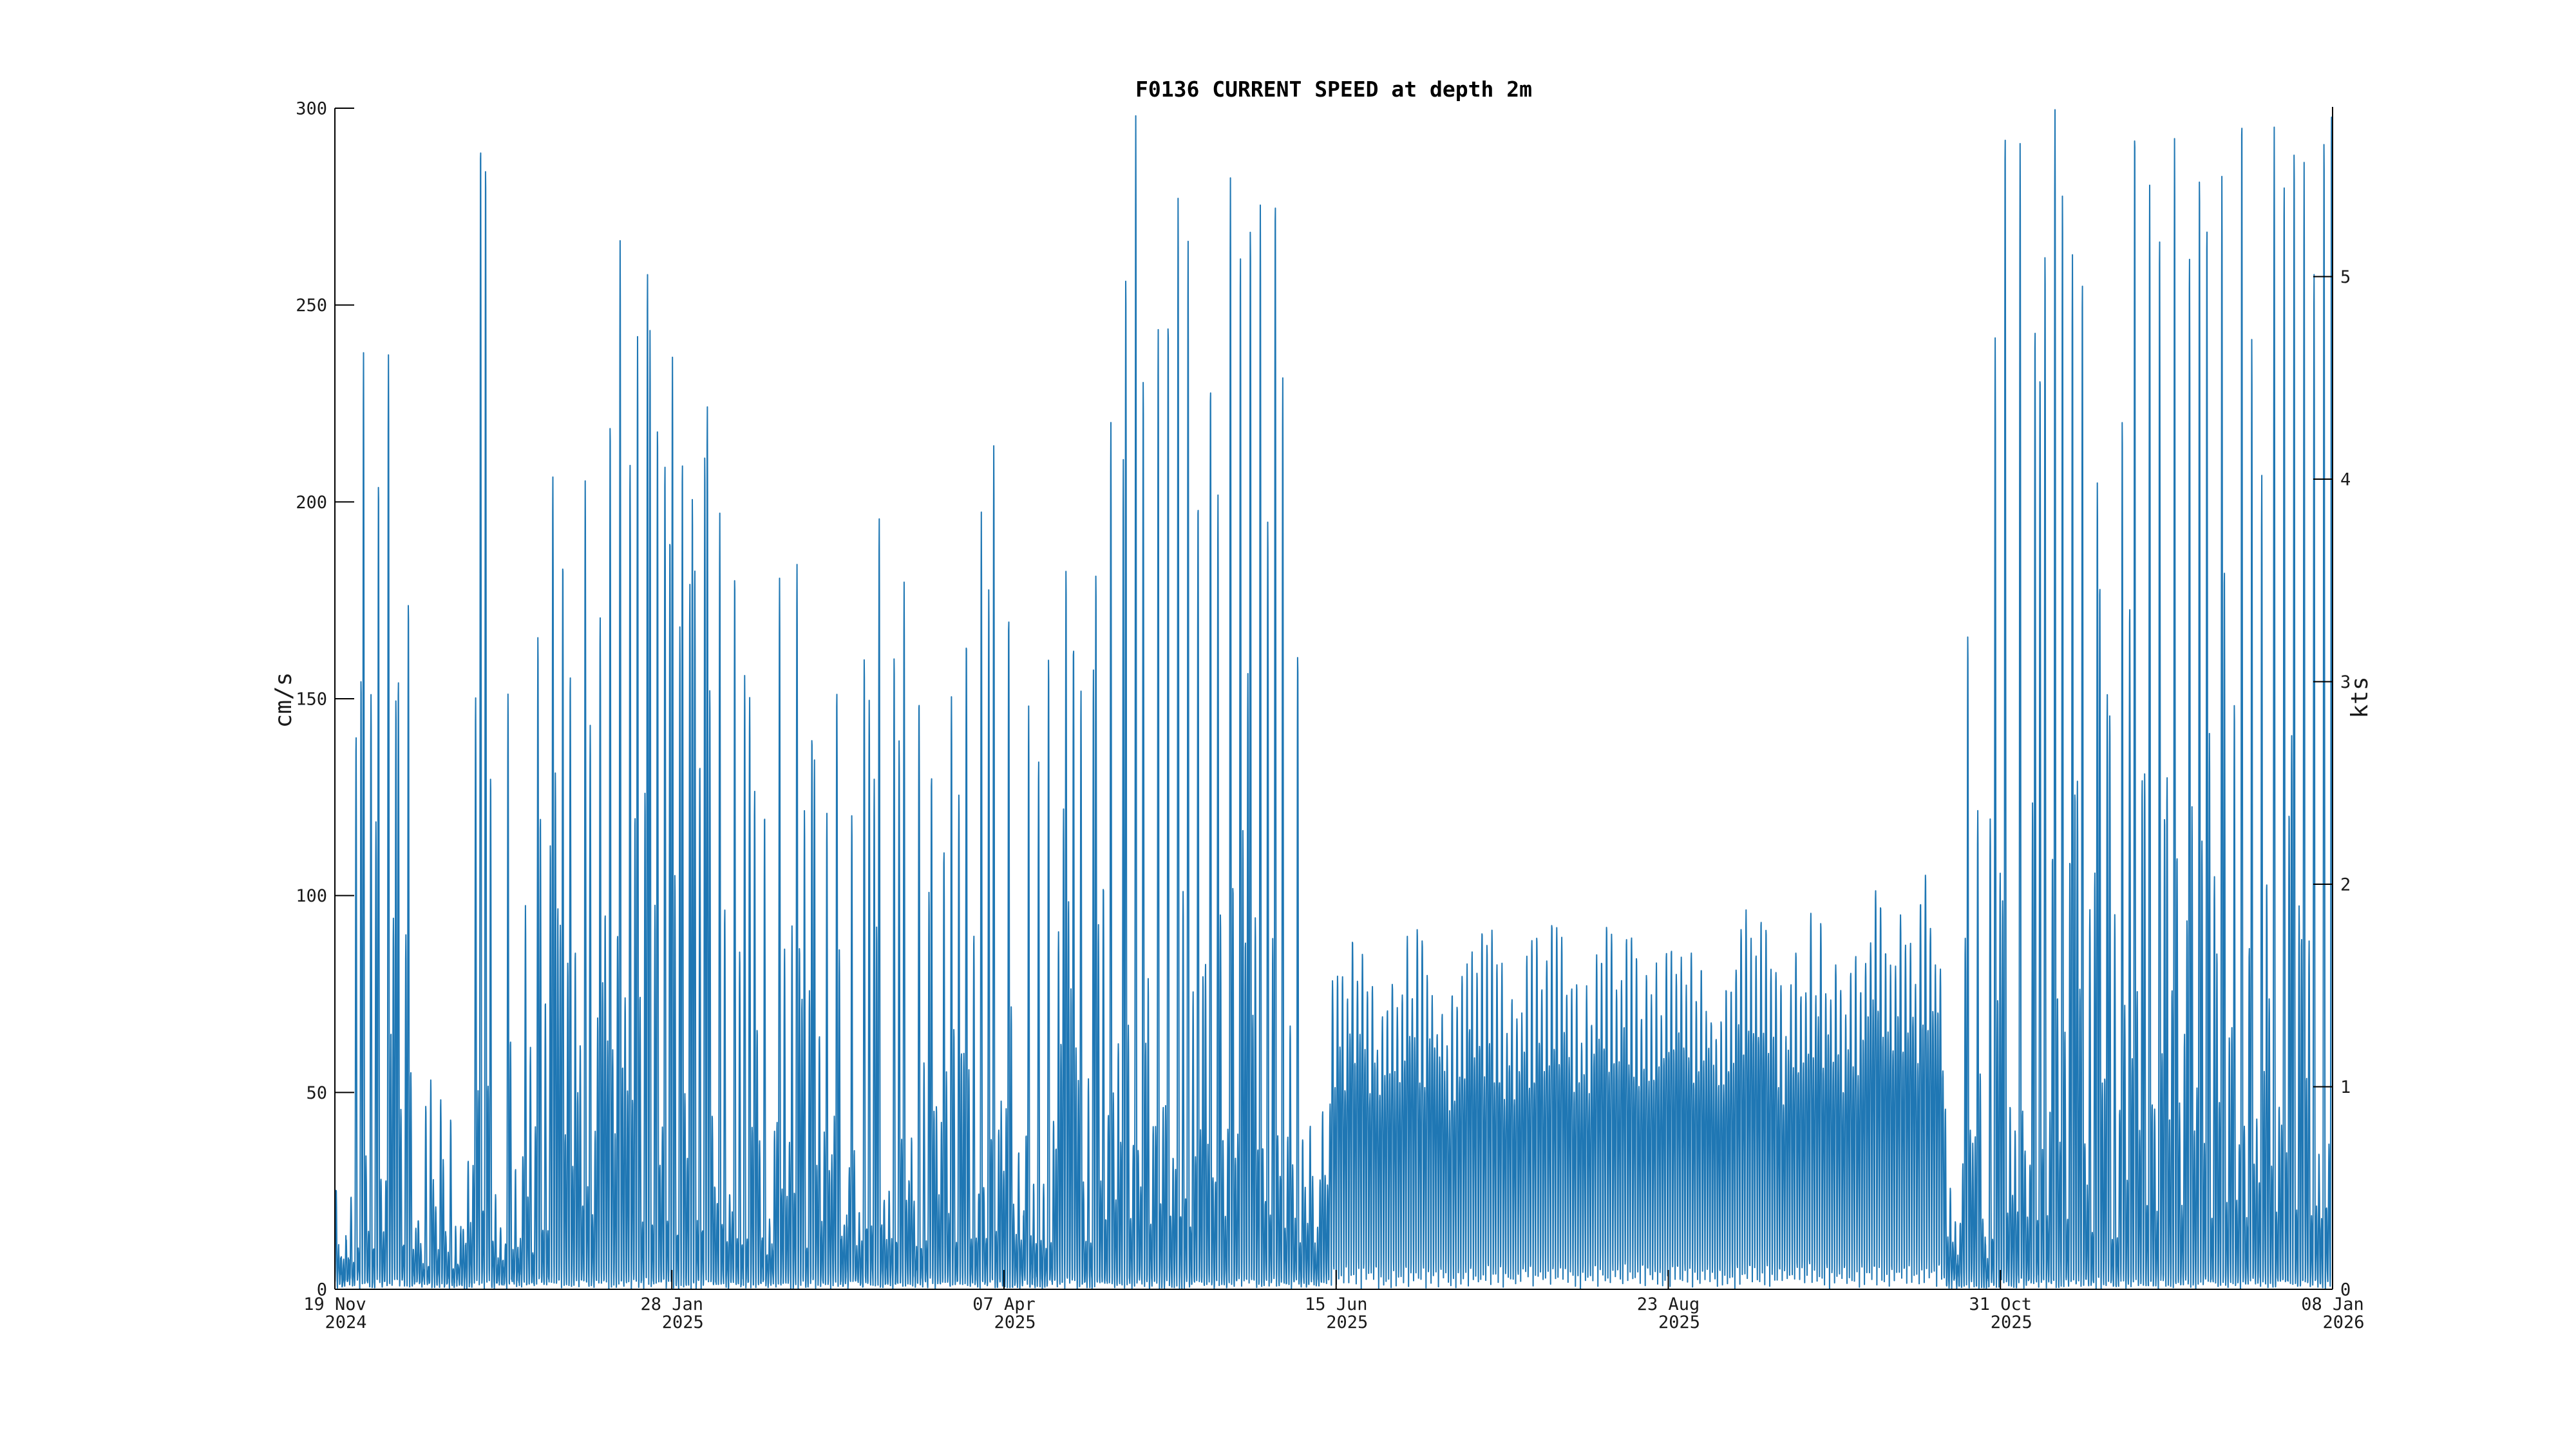 The width and height of the screenshot is (2576, 1449). I want to click on y-right-tick-label: 4, so click(2345, 479).